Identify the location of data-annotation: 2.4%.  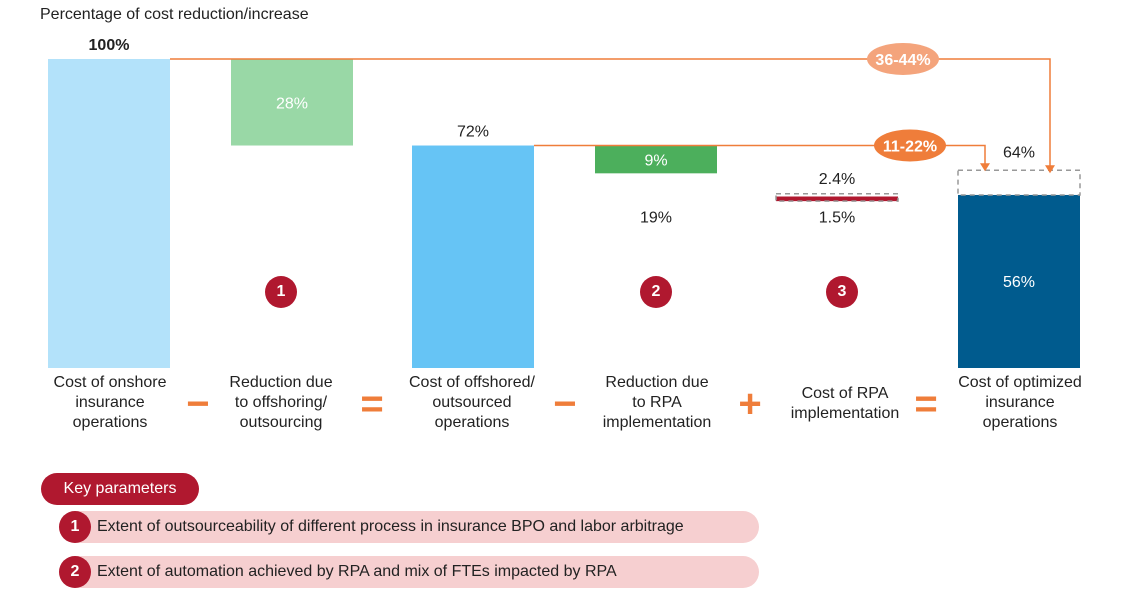
(837, 179).